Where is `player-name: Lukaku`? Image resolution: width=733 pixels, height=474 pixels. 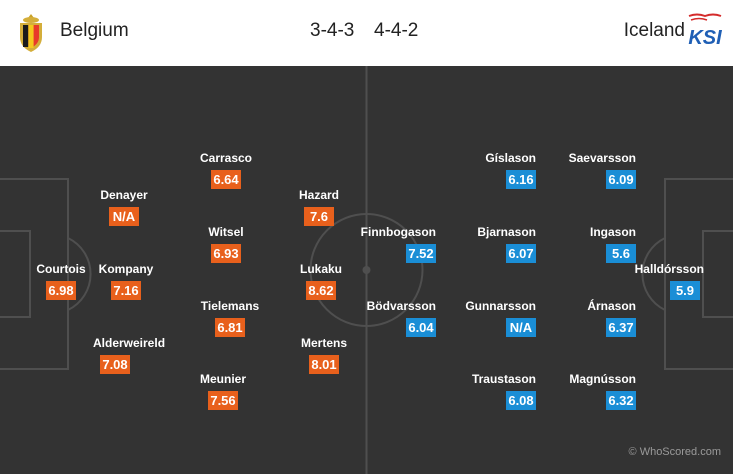
player-name: Lukaku is located at coordinates (320, 269).